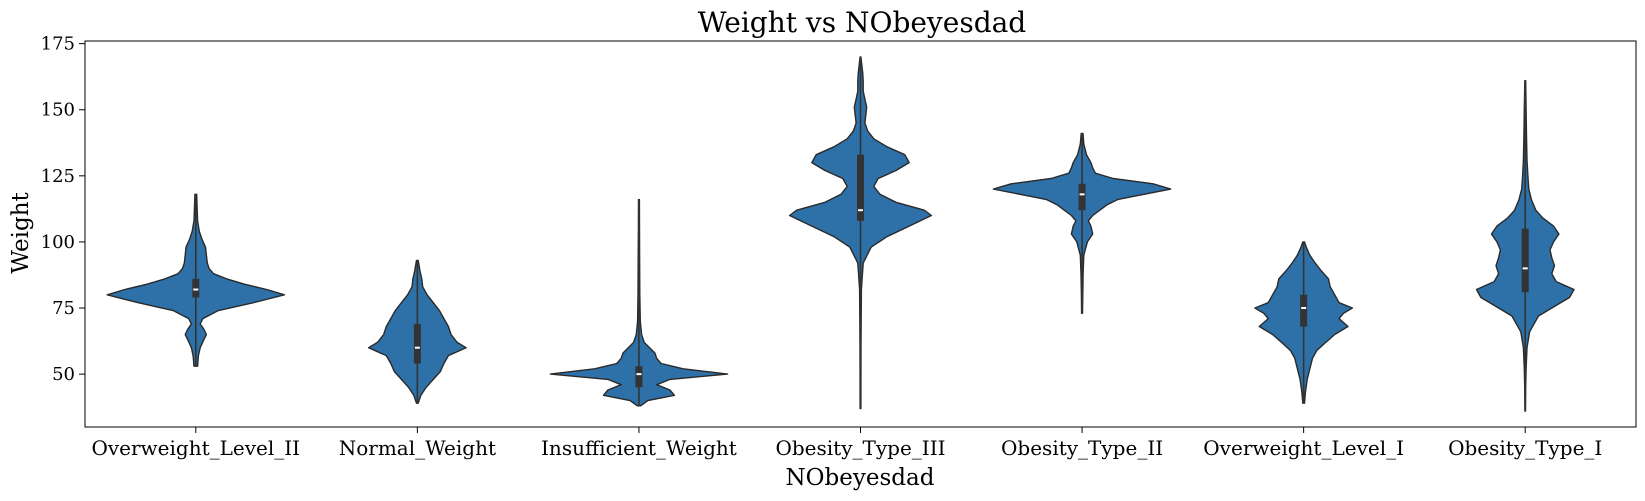  I want to click on y-axis: 50 75 100 125 150 175, so click(63, 209).